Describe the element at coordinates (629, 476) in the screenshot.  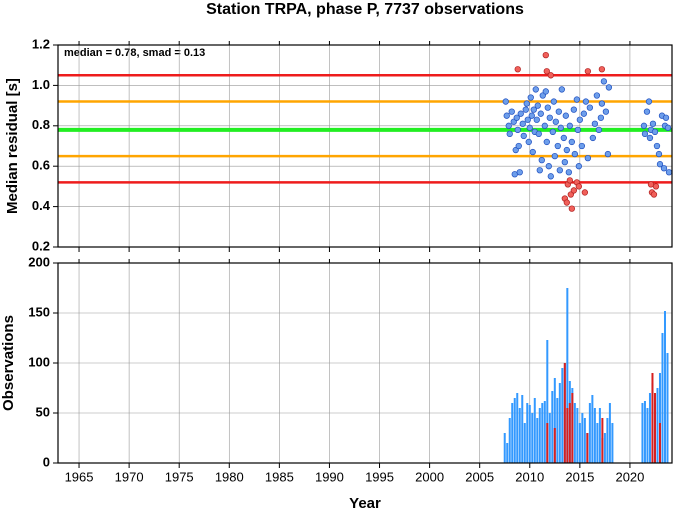
I see `x-tick-label: 2020` at that location.